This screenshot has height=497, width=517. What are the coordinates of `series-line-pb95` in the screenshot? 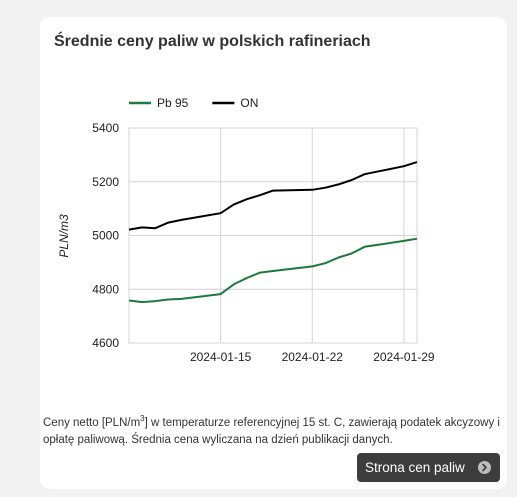 It's located at (273, 270).